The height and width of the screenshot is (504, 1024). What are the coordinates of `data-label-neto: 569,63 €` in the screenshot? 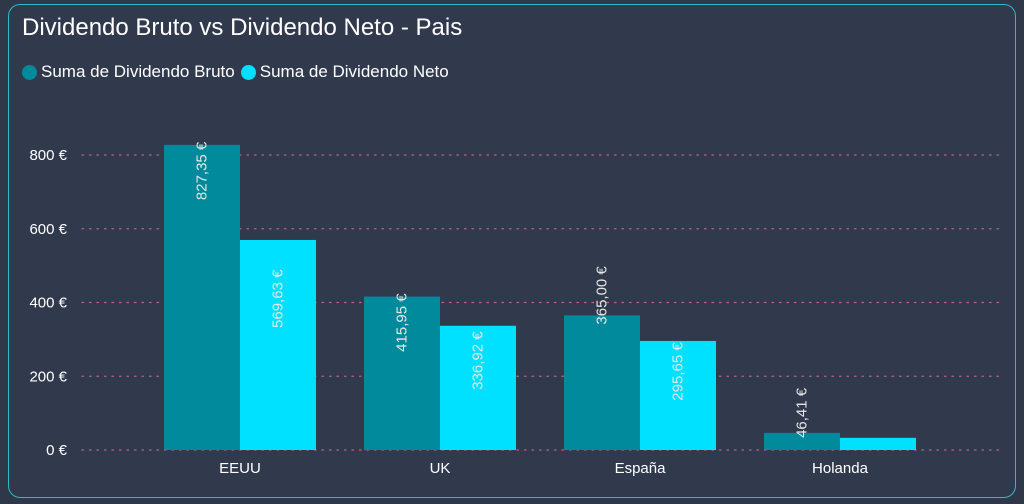 It's located at (278, 298).